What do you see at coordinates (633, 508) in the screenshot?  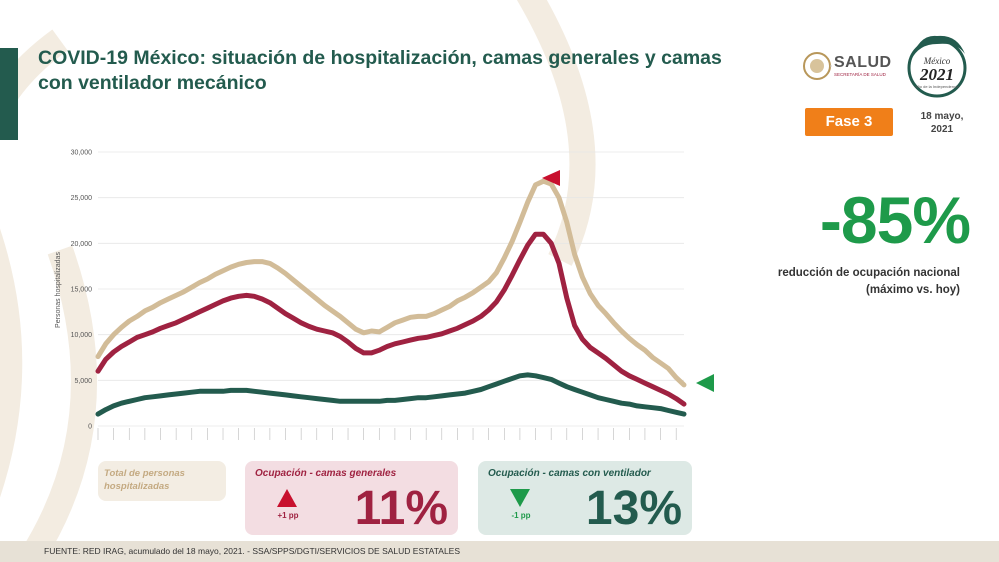 I see `ventilator-beds-value: 13%` at bounding box center [633, 508].